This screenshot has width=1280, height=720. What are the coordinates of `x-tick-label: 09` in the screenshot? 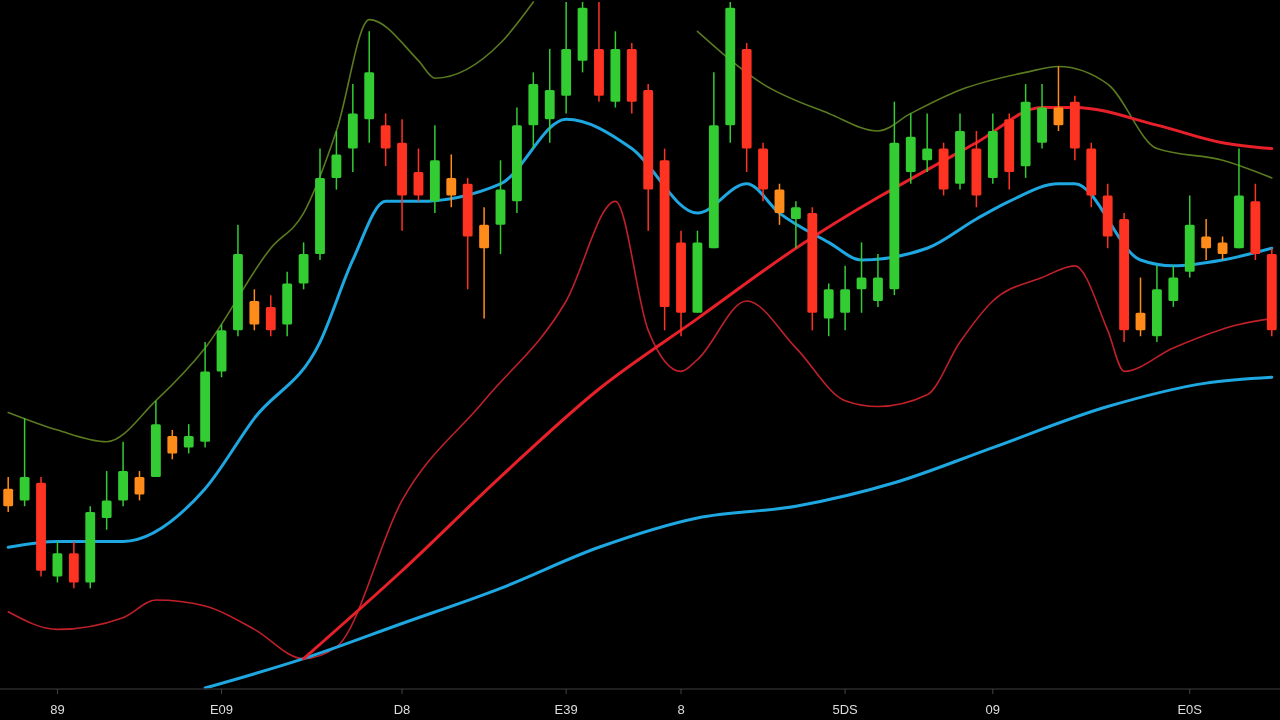 It's located at (993, 709).